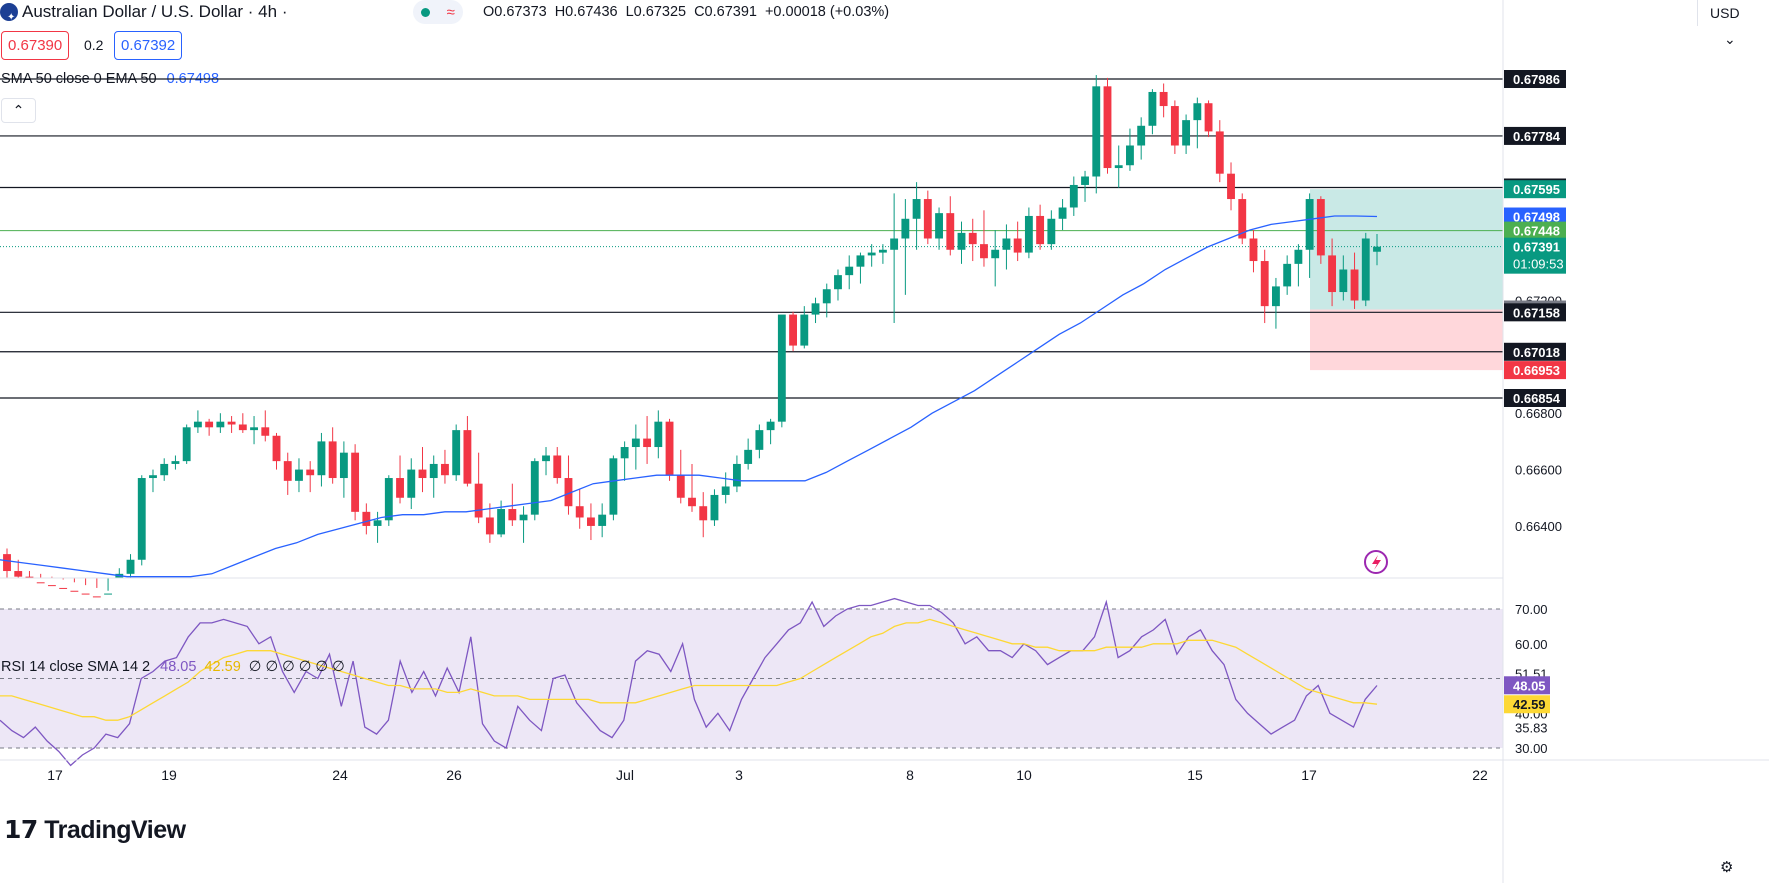 The width and height of the screenshot is (1769, 883). What do you see at coordinates (55, 775) in the screenshot?
I see `time-axis-label: 17` at bounding box center [55, 775].